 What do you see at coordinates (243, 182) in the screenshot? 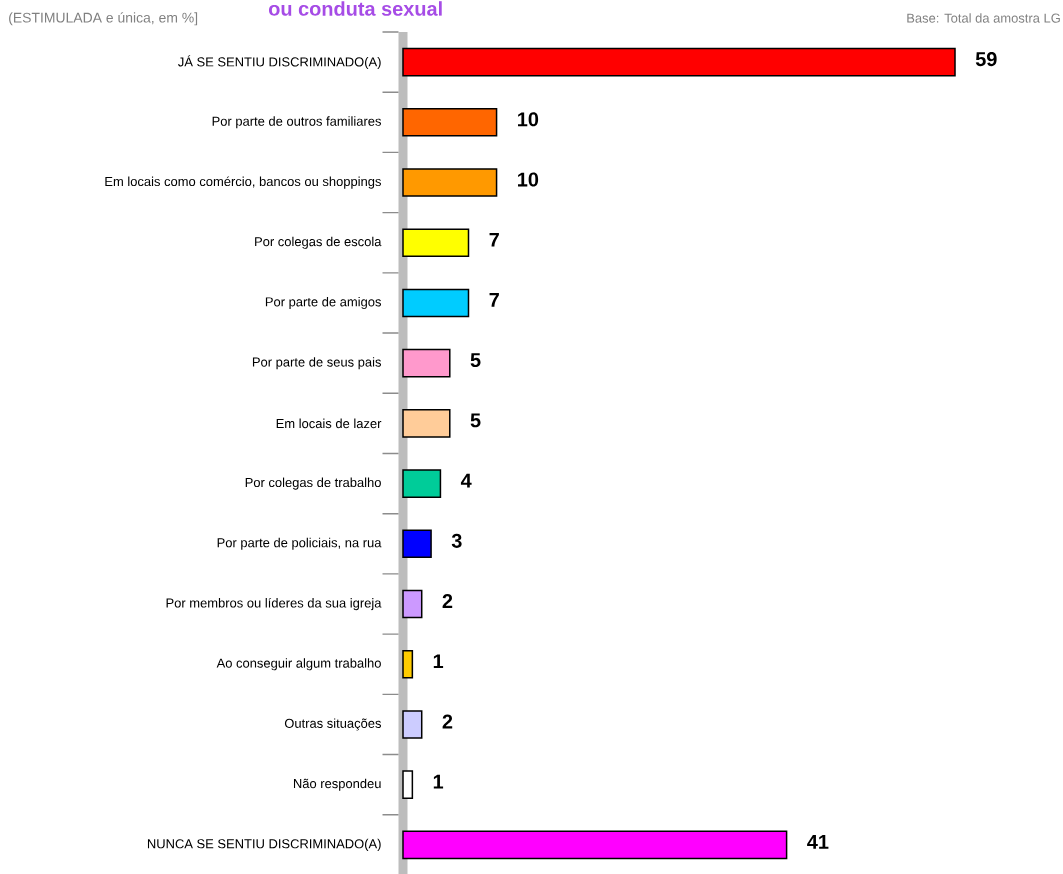
I see `y-tick-label: Em locais como comércio, bancos ou shoppings` at bounding box center [243, 182].